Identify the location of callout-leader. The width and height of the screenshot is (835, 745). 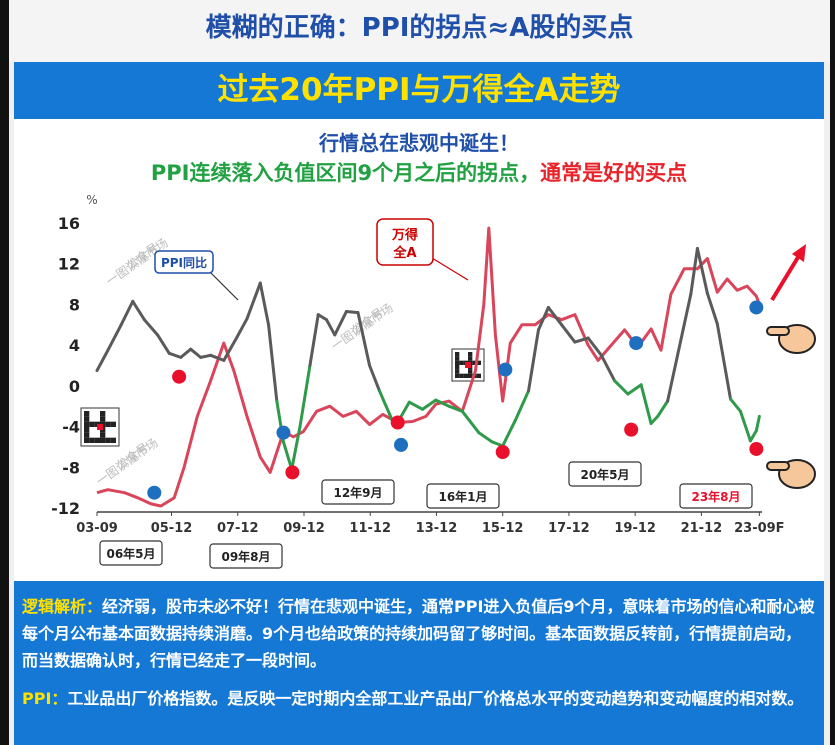
(450, 269).